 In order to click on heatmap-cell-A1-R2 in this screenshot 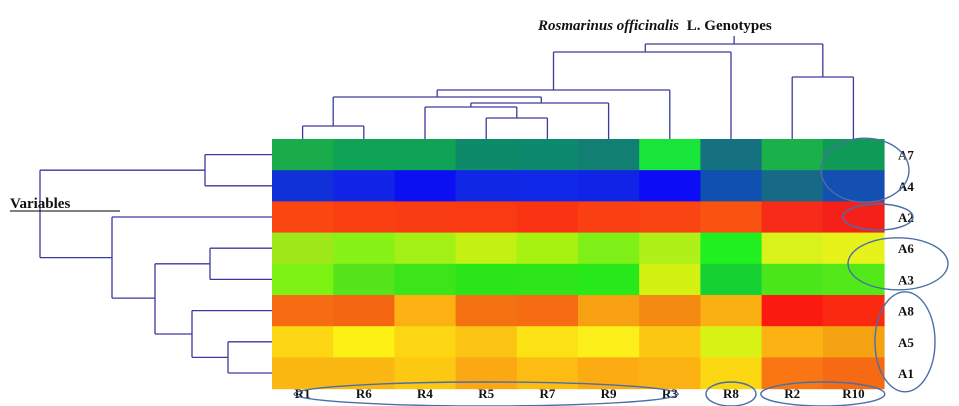, I will do `click(792, 373)`.